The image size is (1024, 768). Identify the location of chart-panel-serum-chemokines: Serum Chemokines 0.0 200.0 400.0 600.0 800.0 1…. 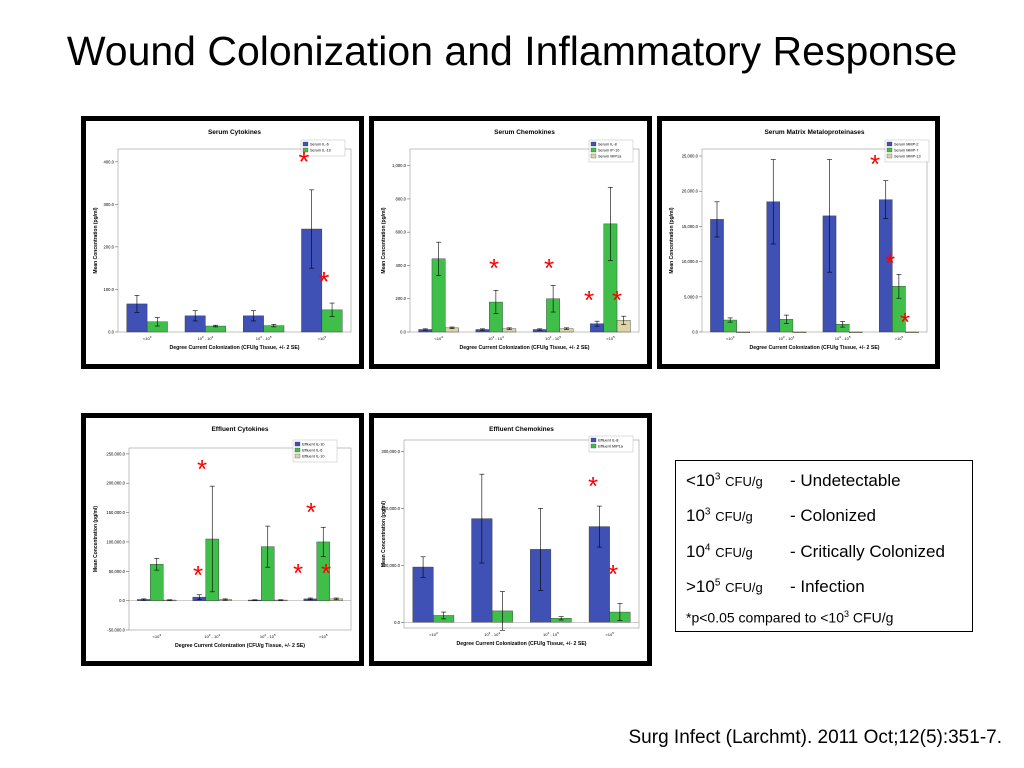
(510, 242).